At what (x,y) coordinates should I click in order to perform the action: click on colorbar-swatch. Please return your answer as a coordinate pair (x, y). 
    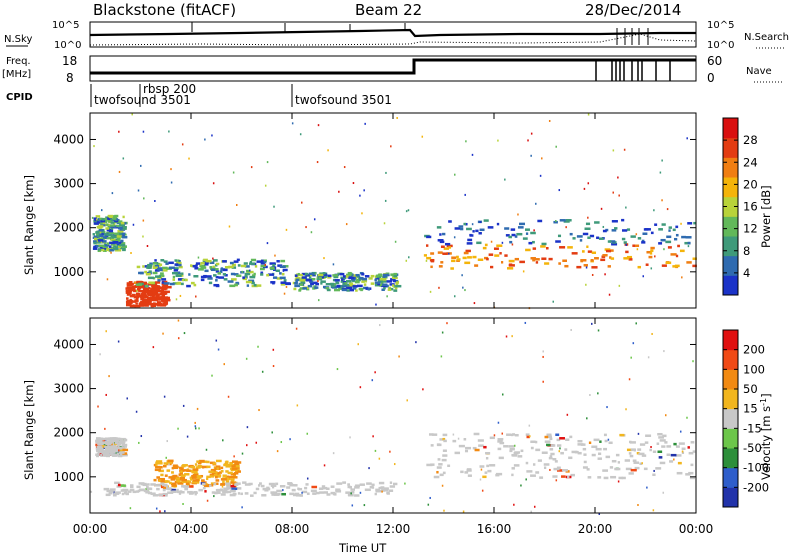
    Looking at the image, I should click on (730, 285).